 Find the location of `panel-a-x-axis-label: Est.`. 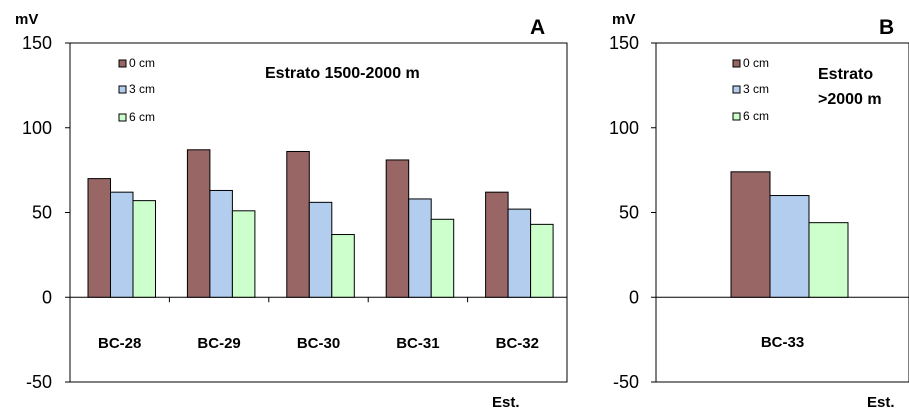

panel-a-x-axis-label: Est. is located at coordinates (506, 401).